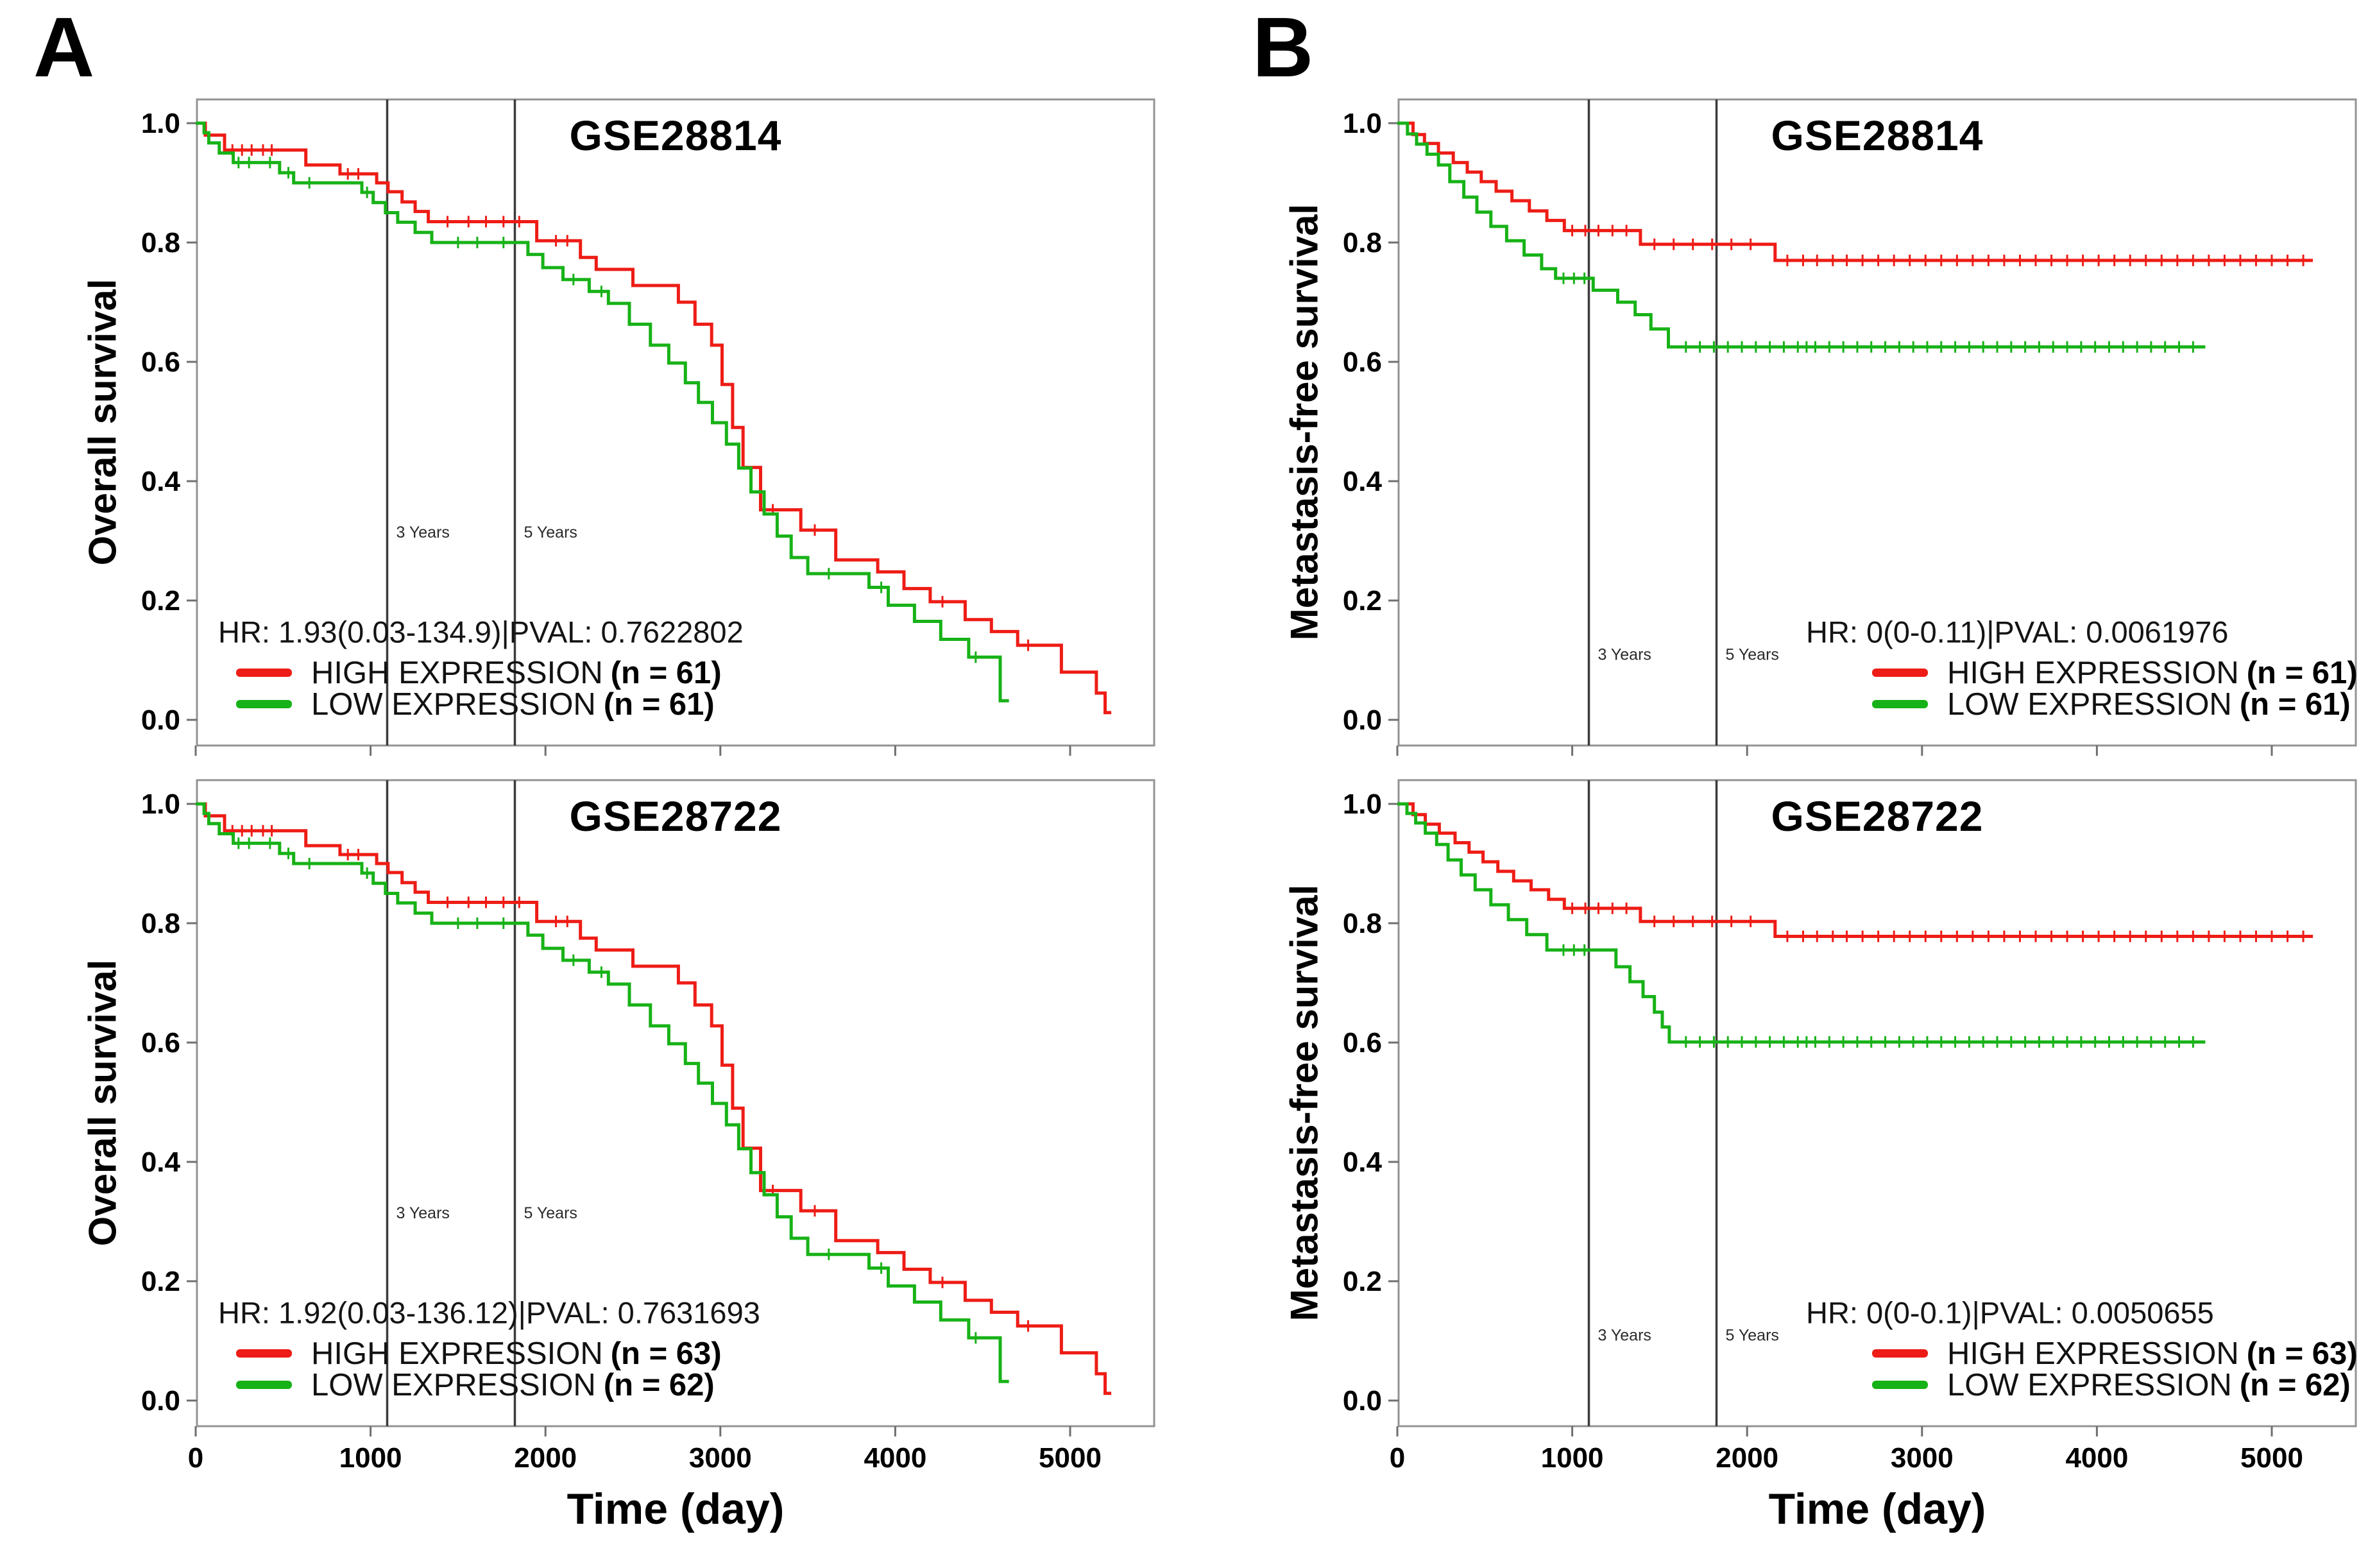 The width and height of the screenshot is (2377, 1568). Describe the element at coordinates (2017, 632) in the screenshot. I see `hr-pval-annotation: HR: 0(0-0.11)|PVAL: 0.0061976` at that location.